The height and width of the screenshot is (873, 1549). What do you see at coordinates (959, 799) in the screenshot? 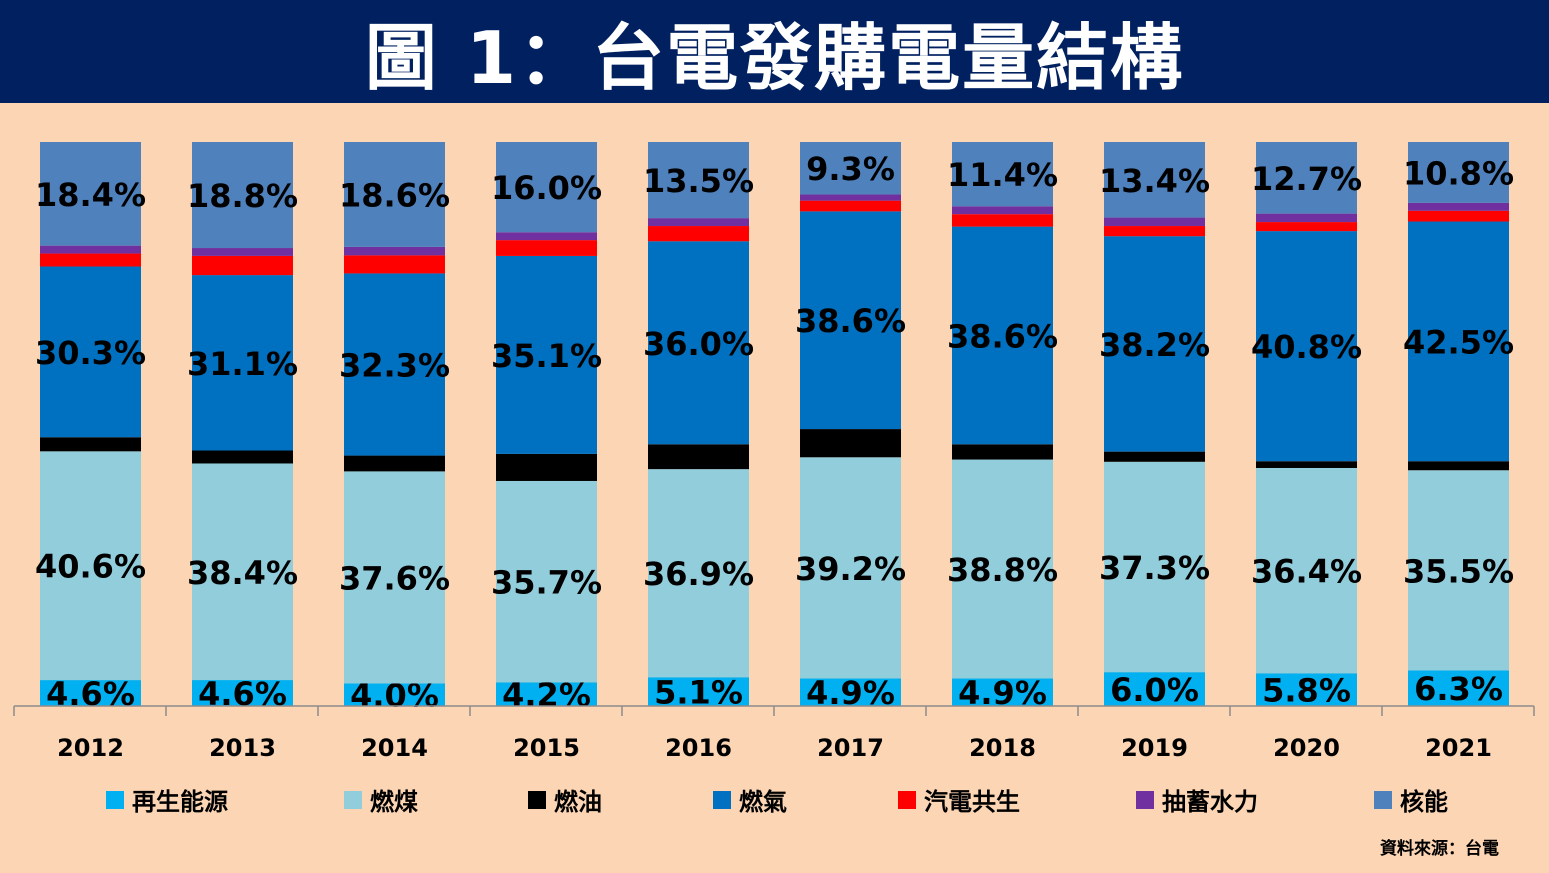
I see `legend-item: 汽電共生` at bounding box center [959, 799].